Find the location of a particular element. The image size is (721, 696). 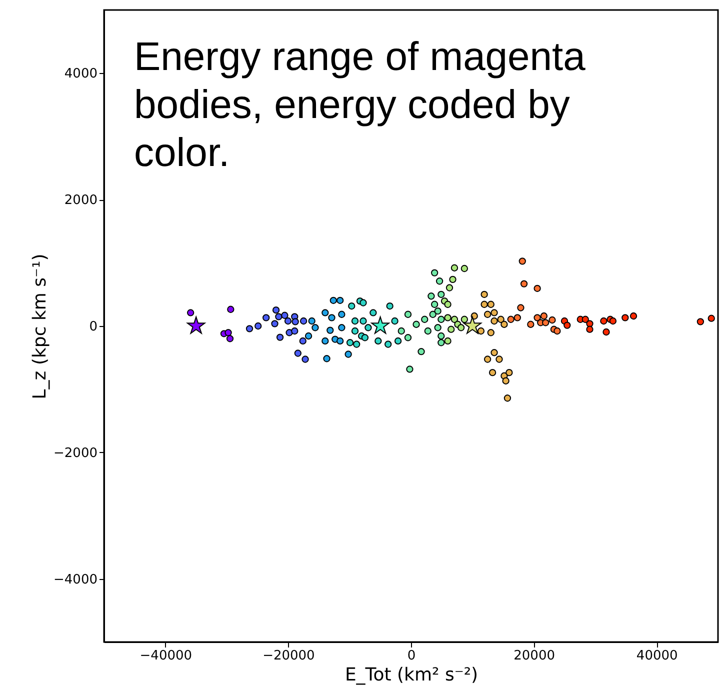

y-tick-label: 4000 is located at coordinates (81, 74).